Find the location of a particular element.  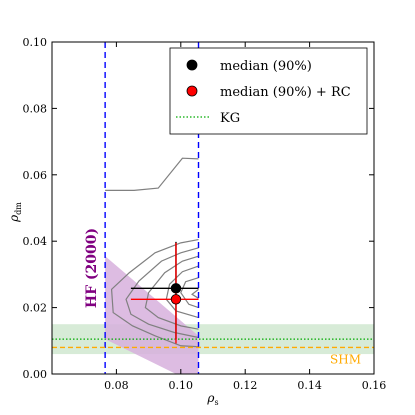

legend-label: median (90%) + RC is located at coordinates (285, 92).